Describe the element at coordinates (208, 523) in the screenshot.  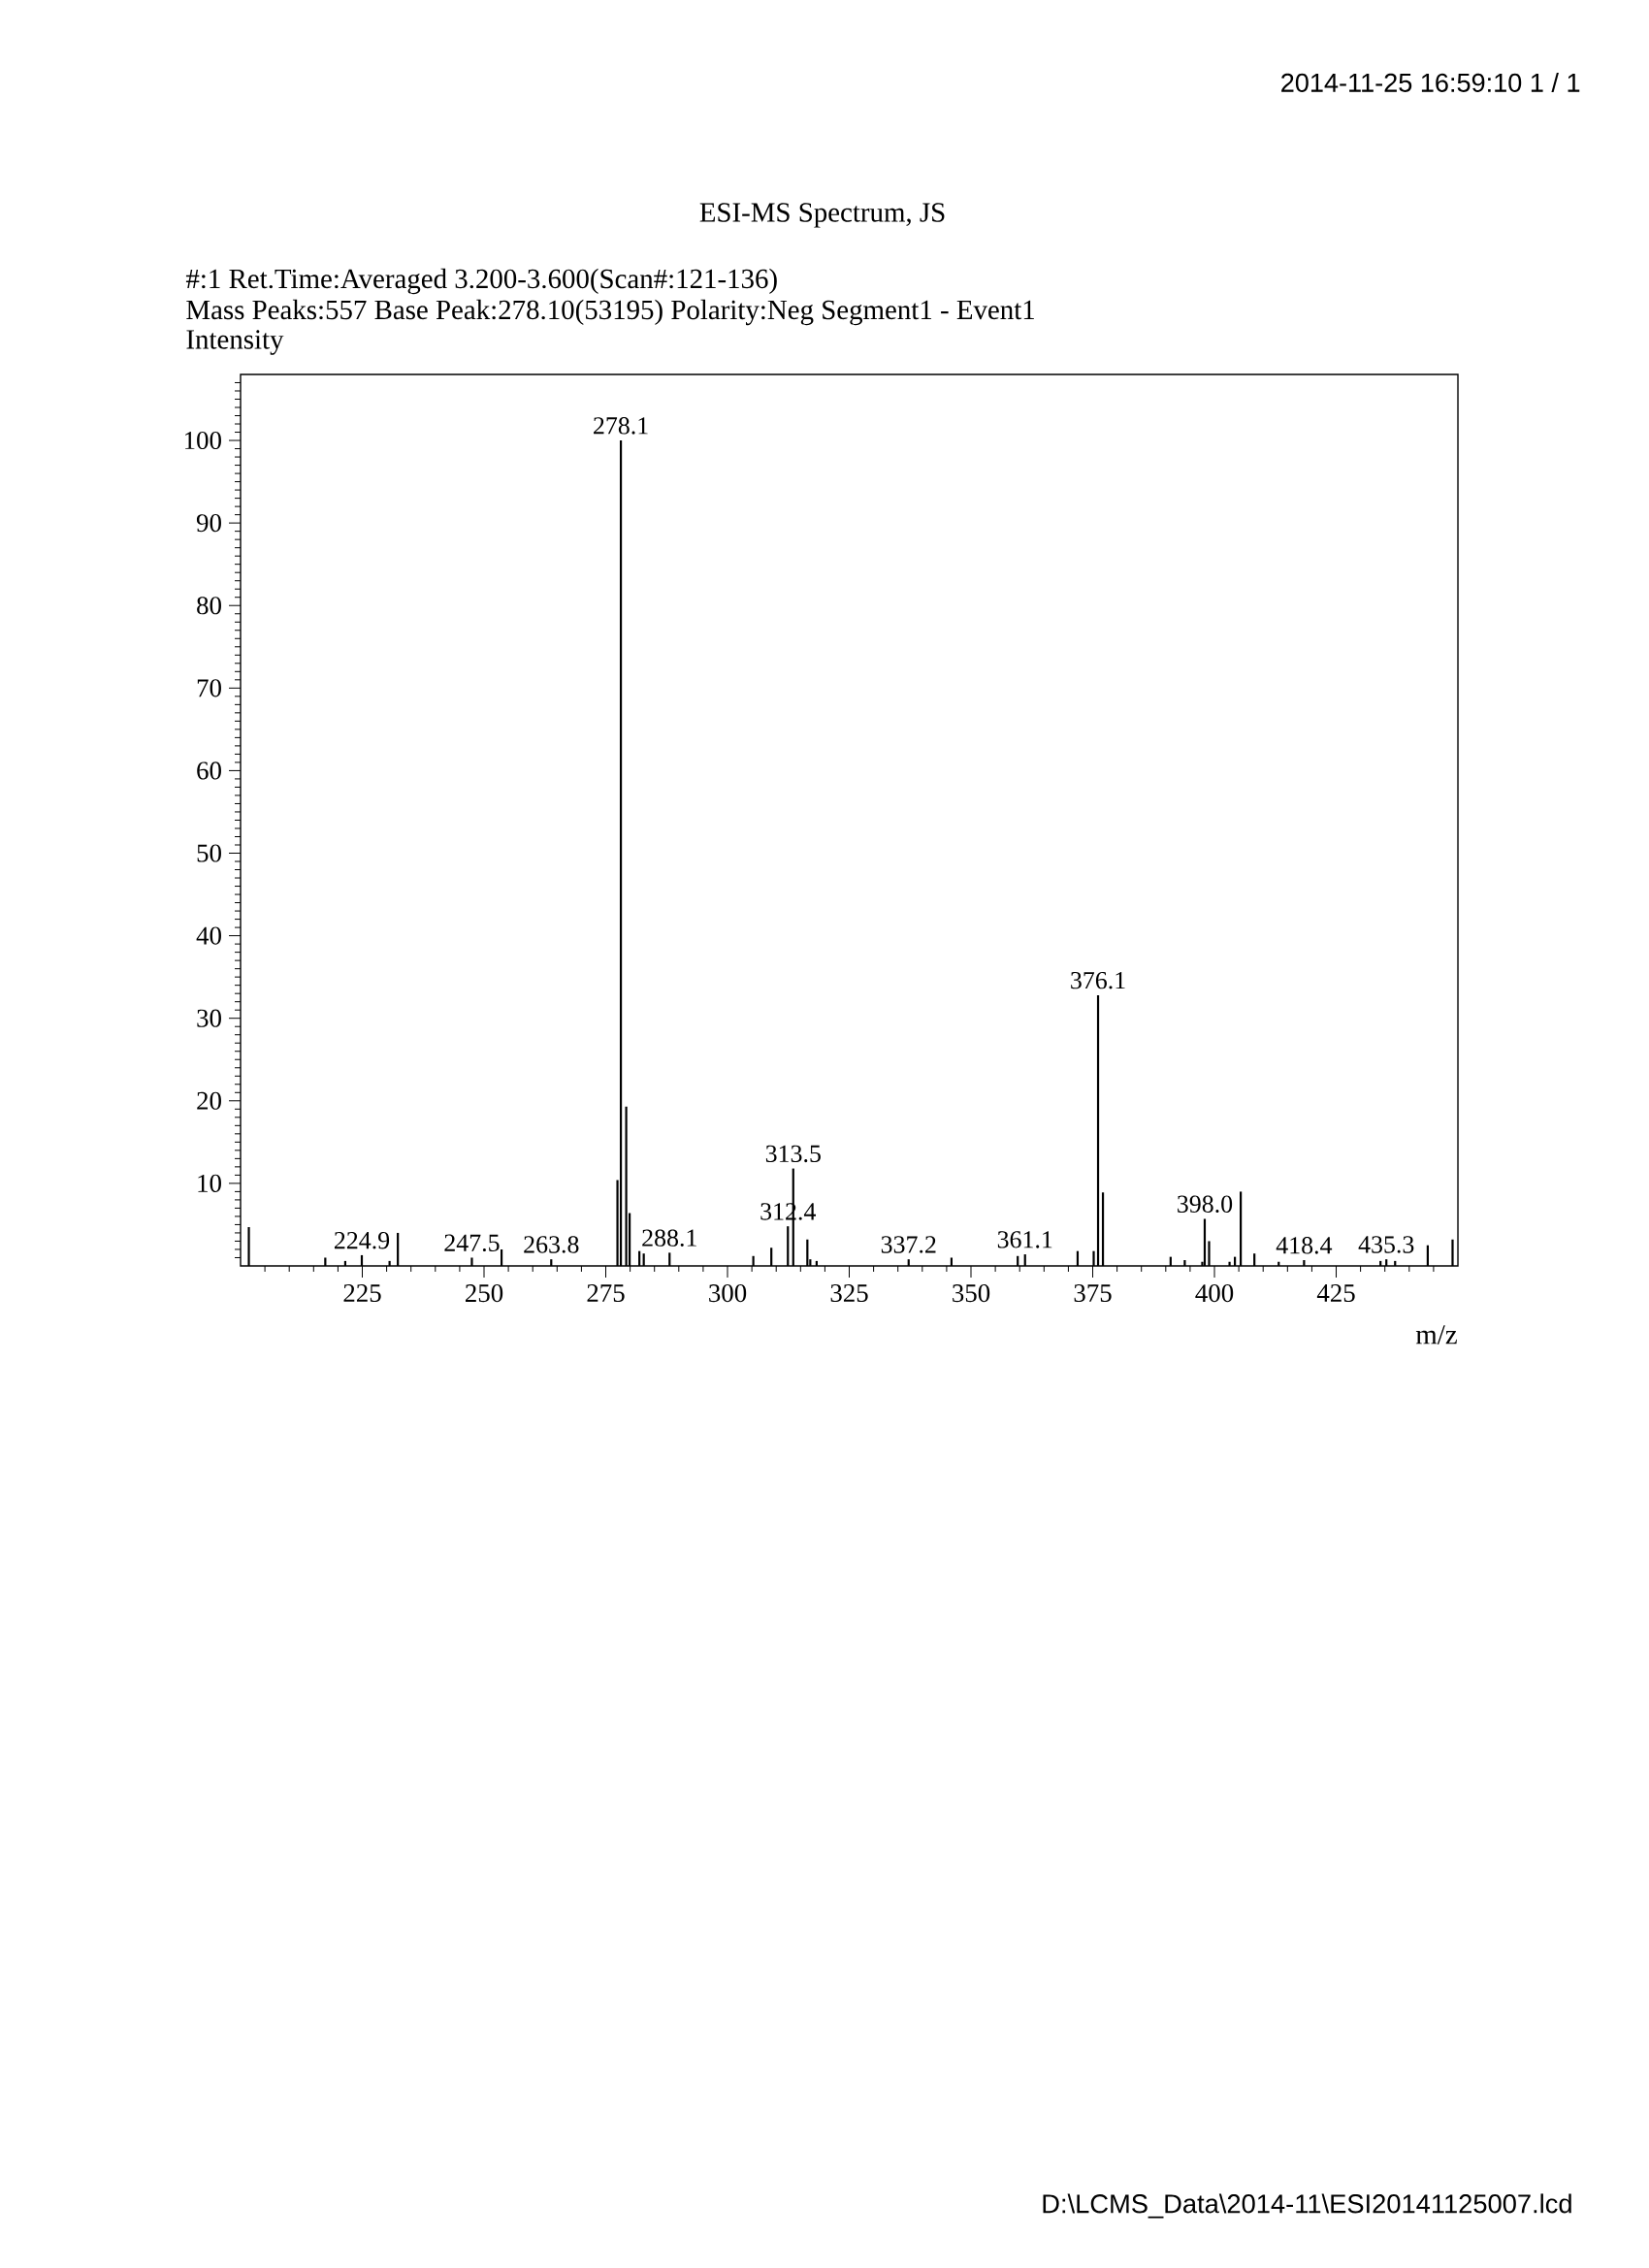
I see `y-tick-label: 90` at that location.